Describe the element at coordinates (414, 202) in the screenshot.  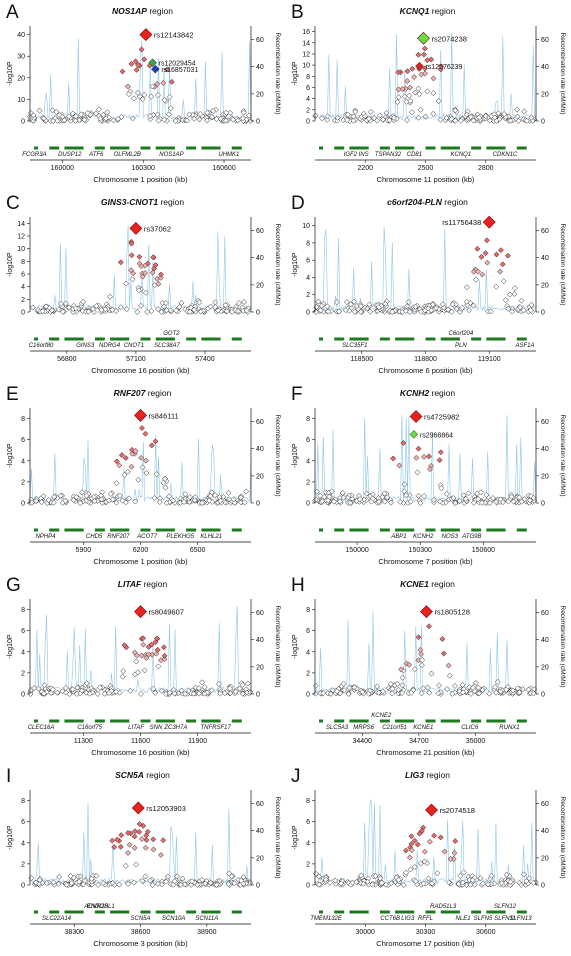
I see `panel-title-gene: c6orf204-PLN` at that location.